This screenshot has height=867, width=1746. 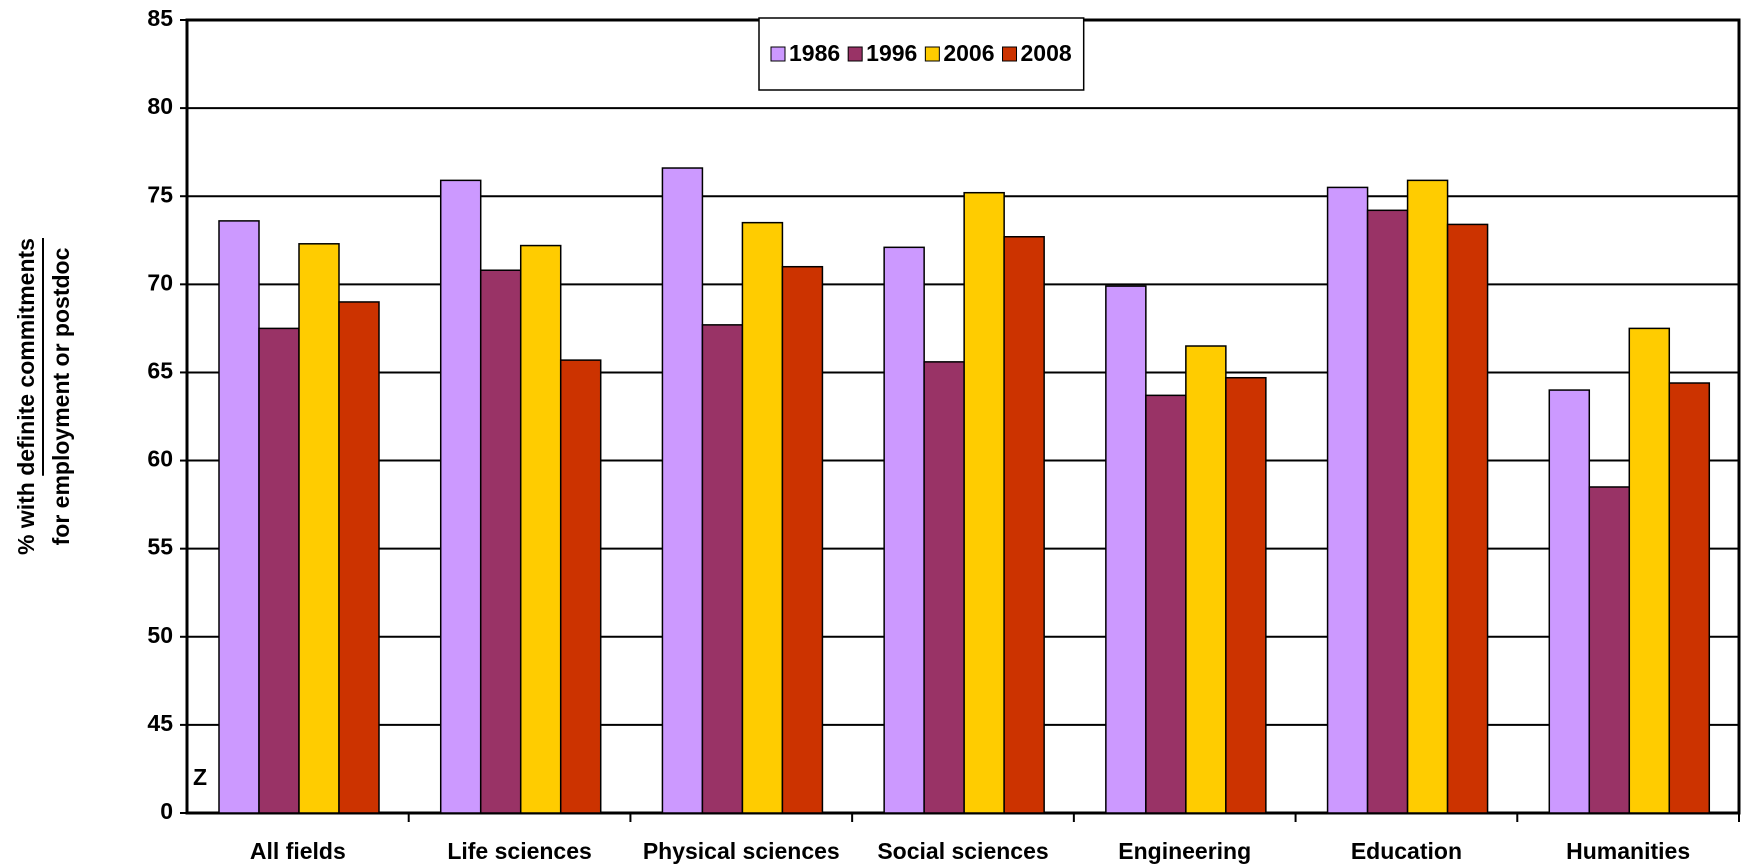 I want to click on legend-label: 1996, so click(x=891, y=53).